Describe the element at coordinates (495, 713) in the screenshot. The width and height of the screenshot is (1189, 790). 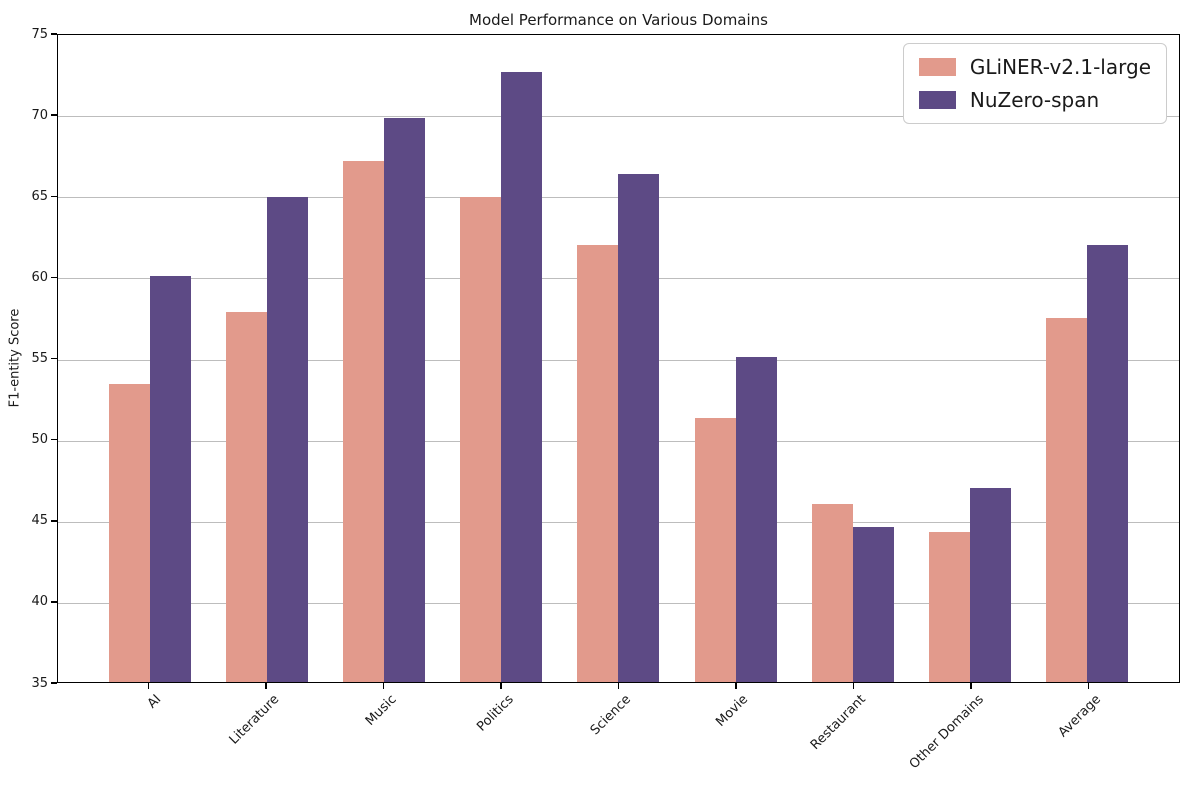
I see `x-tick-label-politics: Politics` at that location.